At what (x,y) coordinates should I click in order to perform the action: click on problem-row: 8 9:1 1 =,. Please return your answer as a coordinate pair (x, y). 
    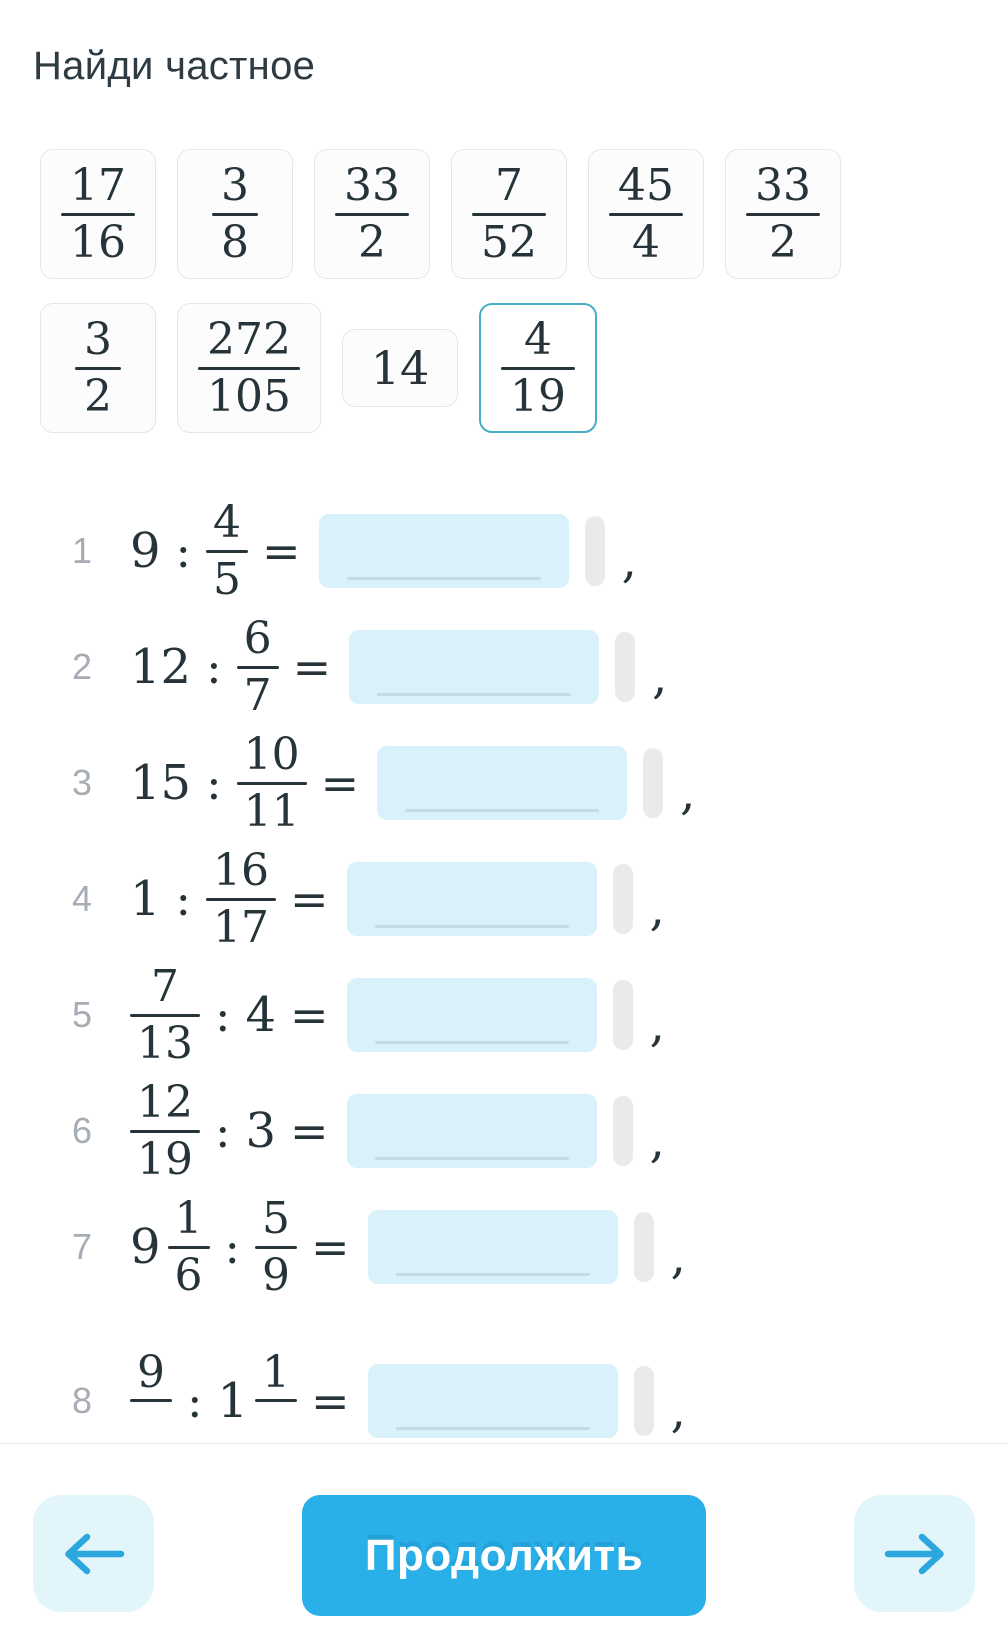
    Looking at the image, I should click on (504, 1401).